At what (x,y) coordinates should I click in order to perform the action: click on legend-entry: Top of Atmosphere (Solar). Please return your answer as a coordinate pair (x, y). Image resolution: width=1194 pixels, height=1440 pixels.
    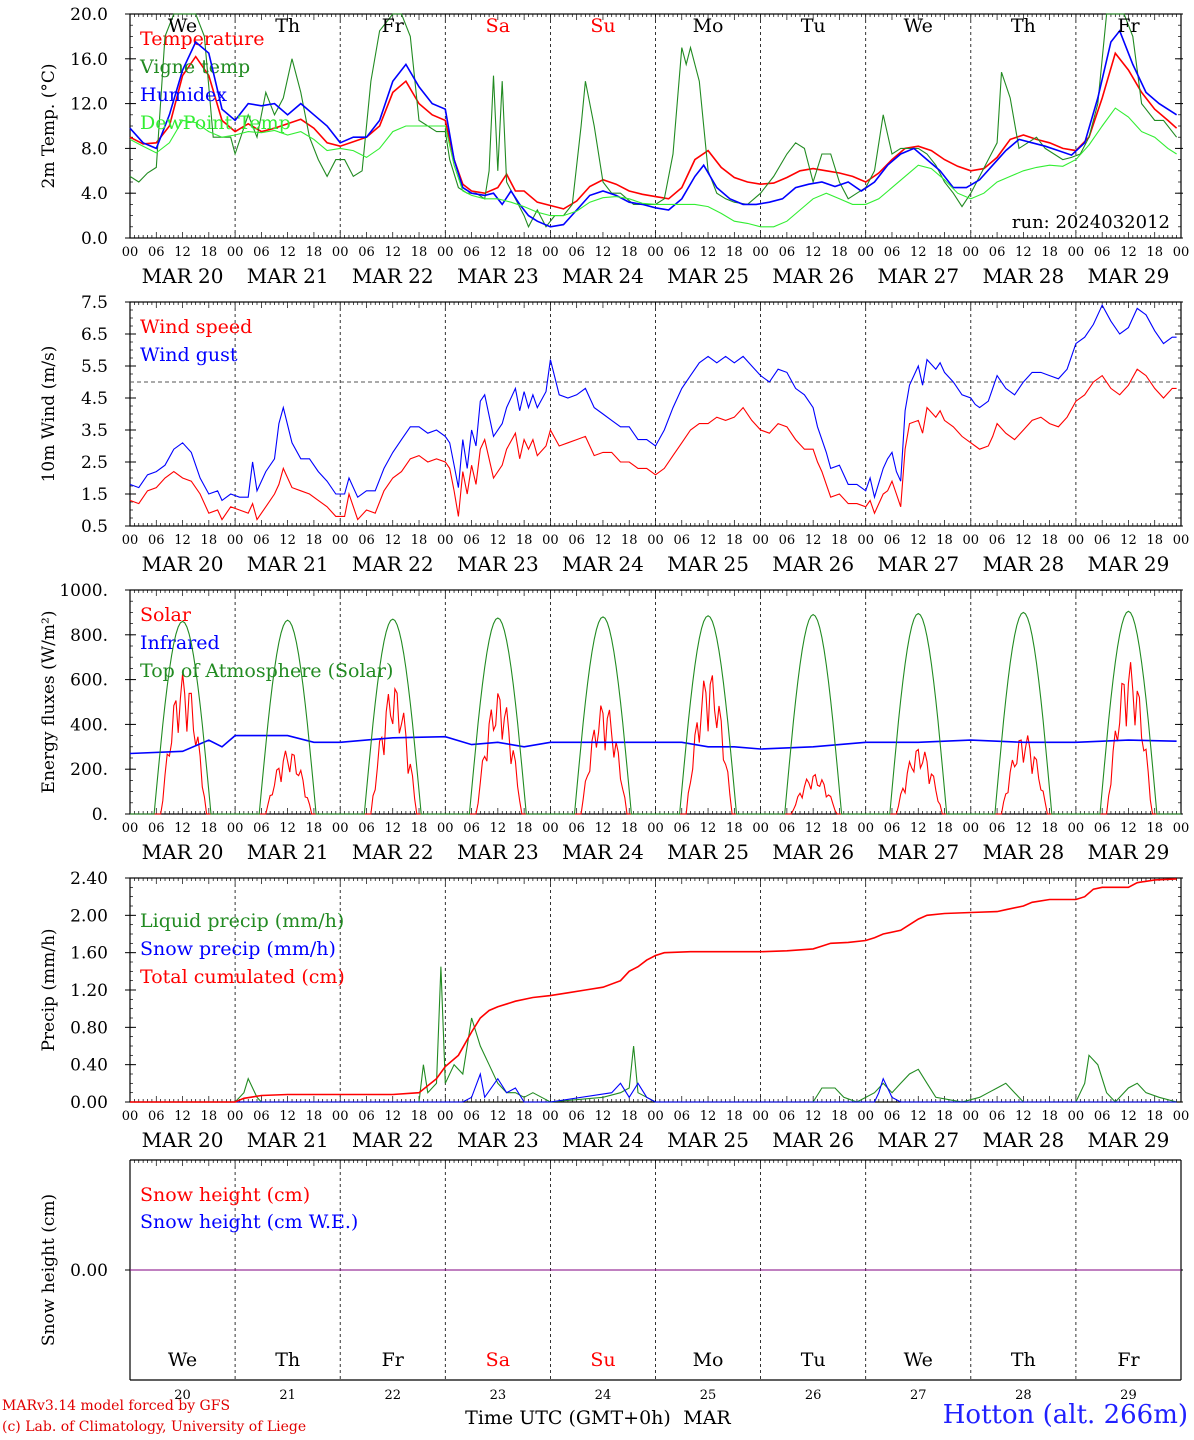
    Looking at the image, I should click on (266, 671).